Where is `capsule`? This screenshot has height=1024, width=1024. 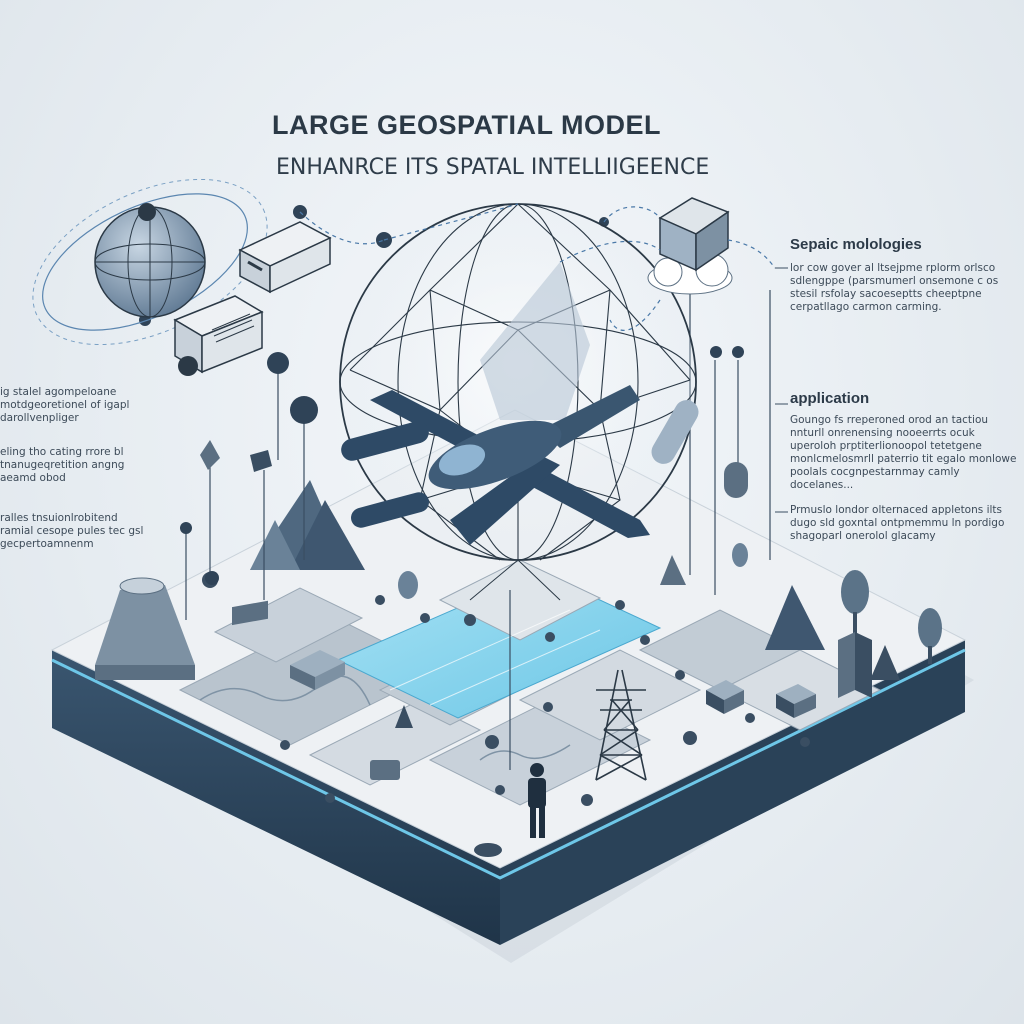
capsule is located at coordinates (736, 480).